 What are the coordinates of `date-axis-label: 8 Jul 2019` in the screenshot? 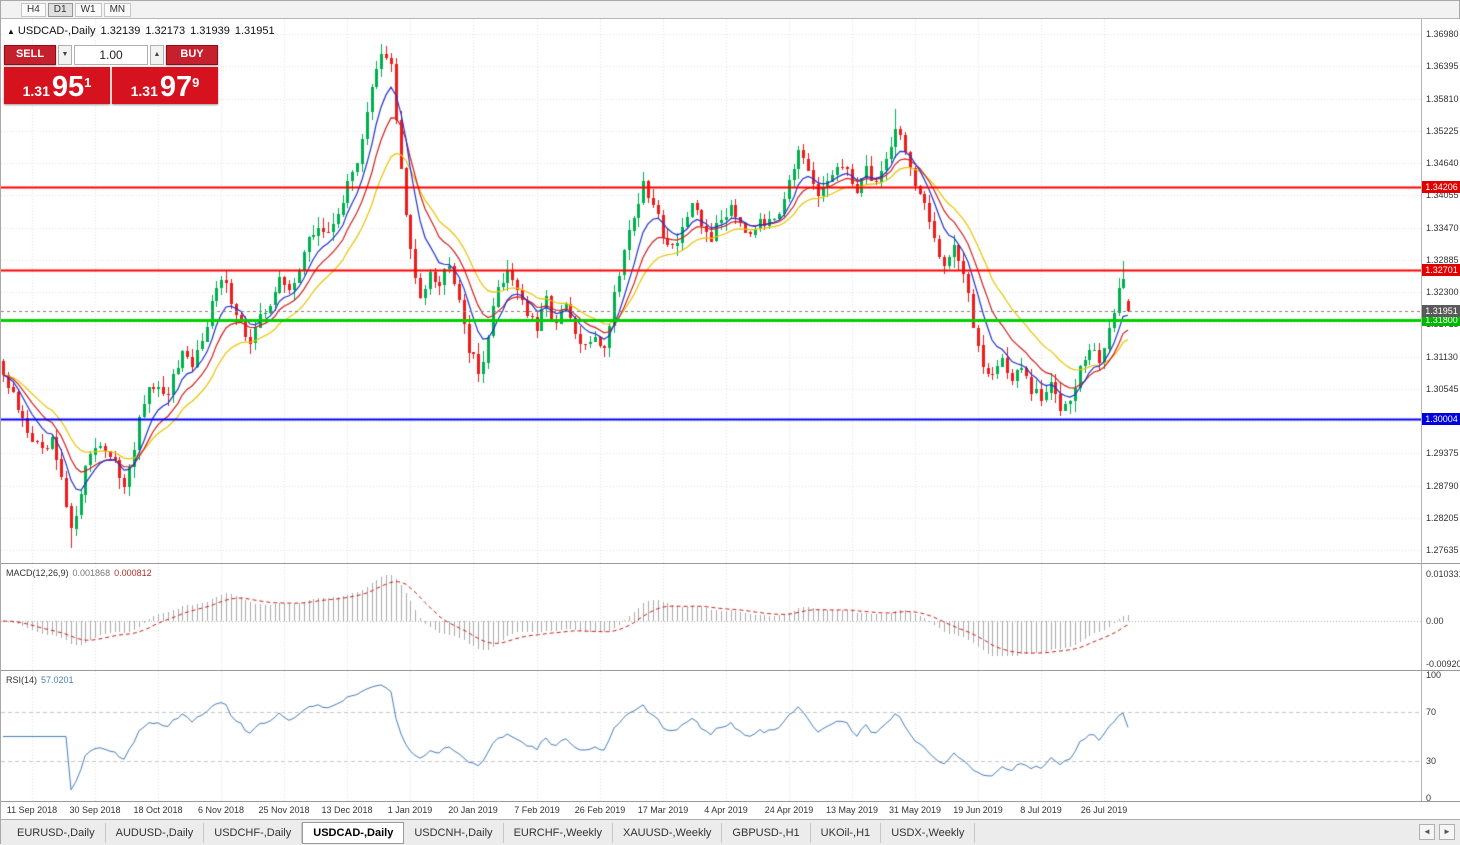 It's located at (1041, 810).